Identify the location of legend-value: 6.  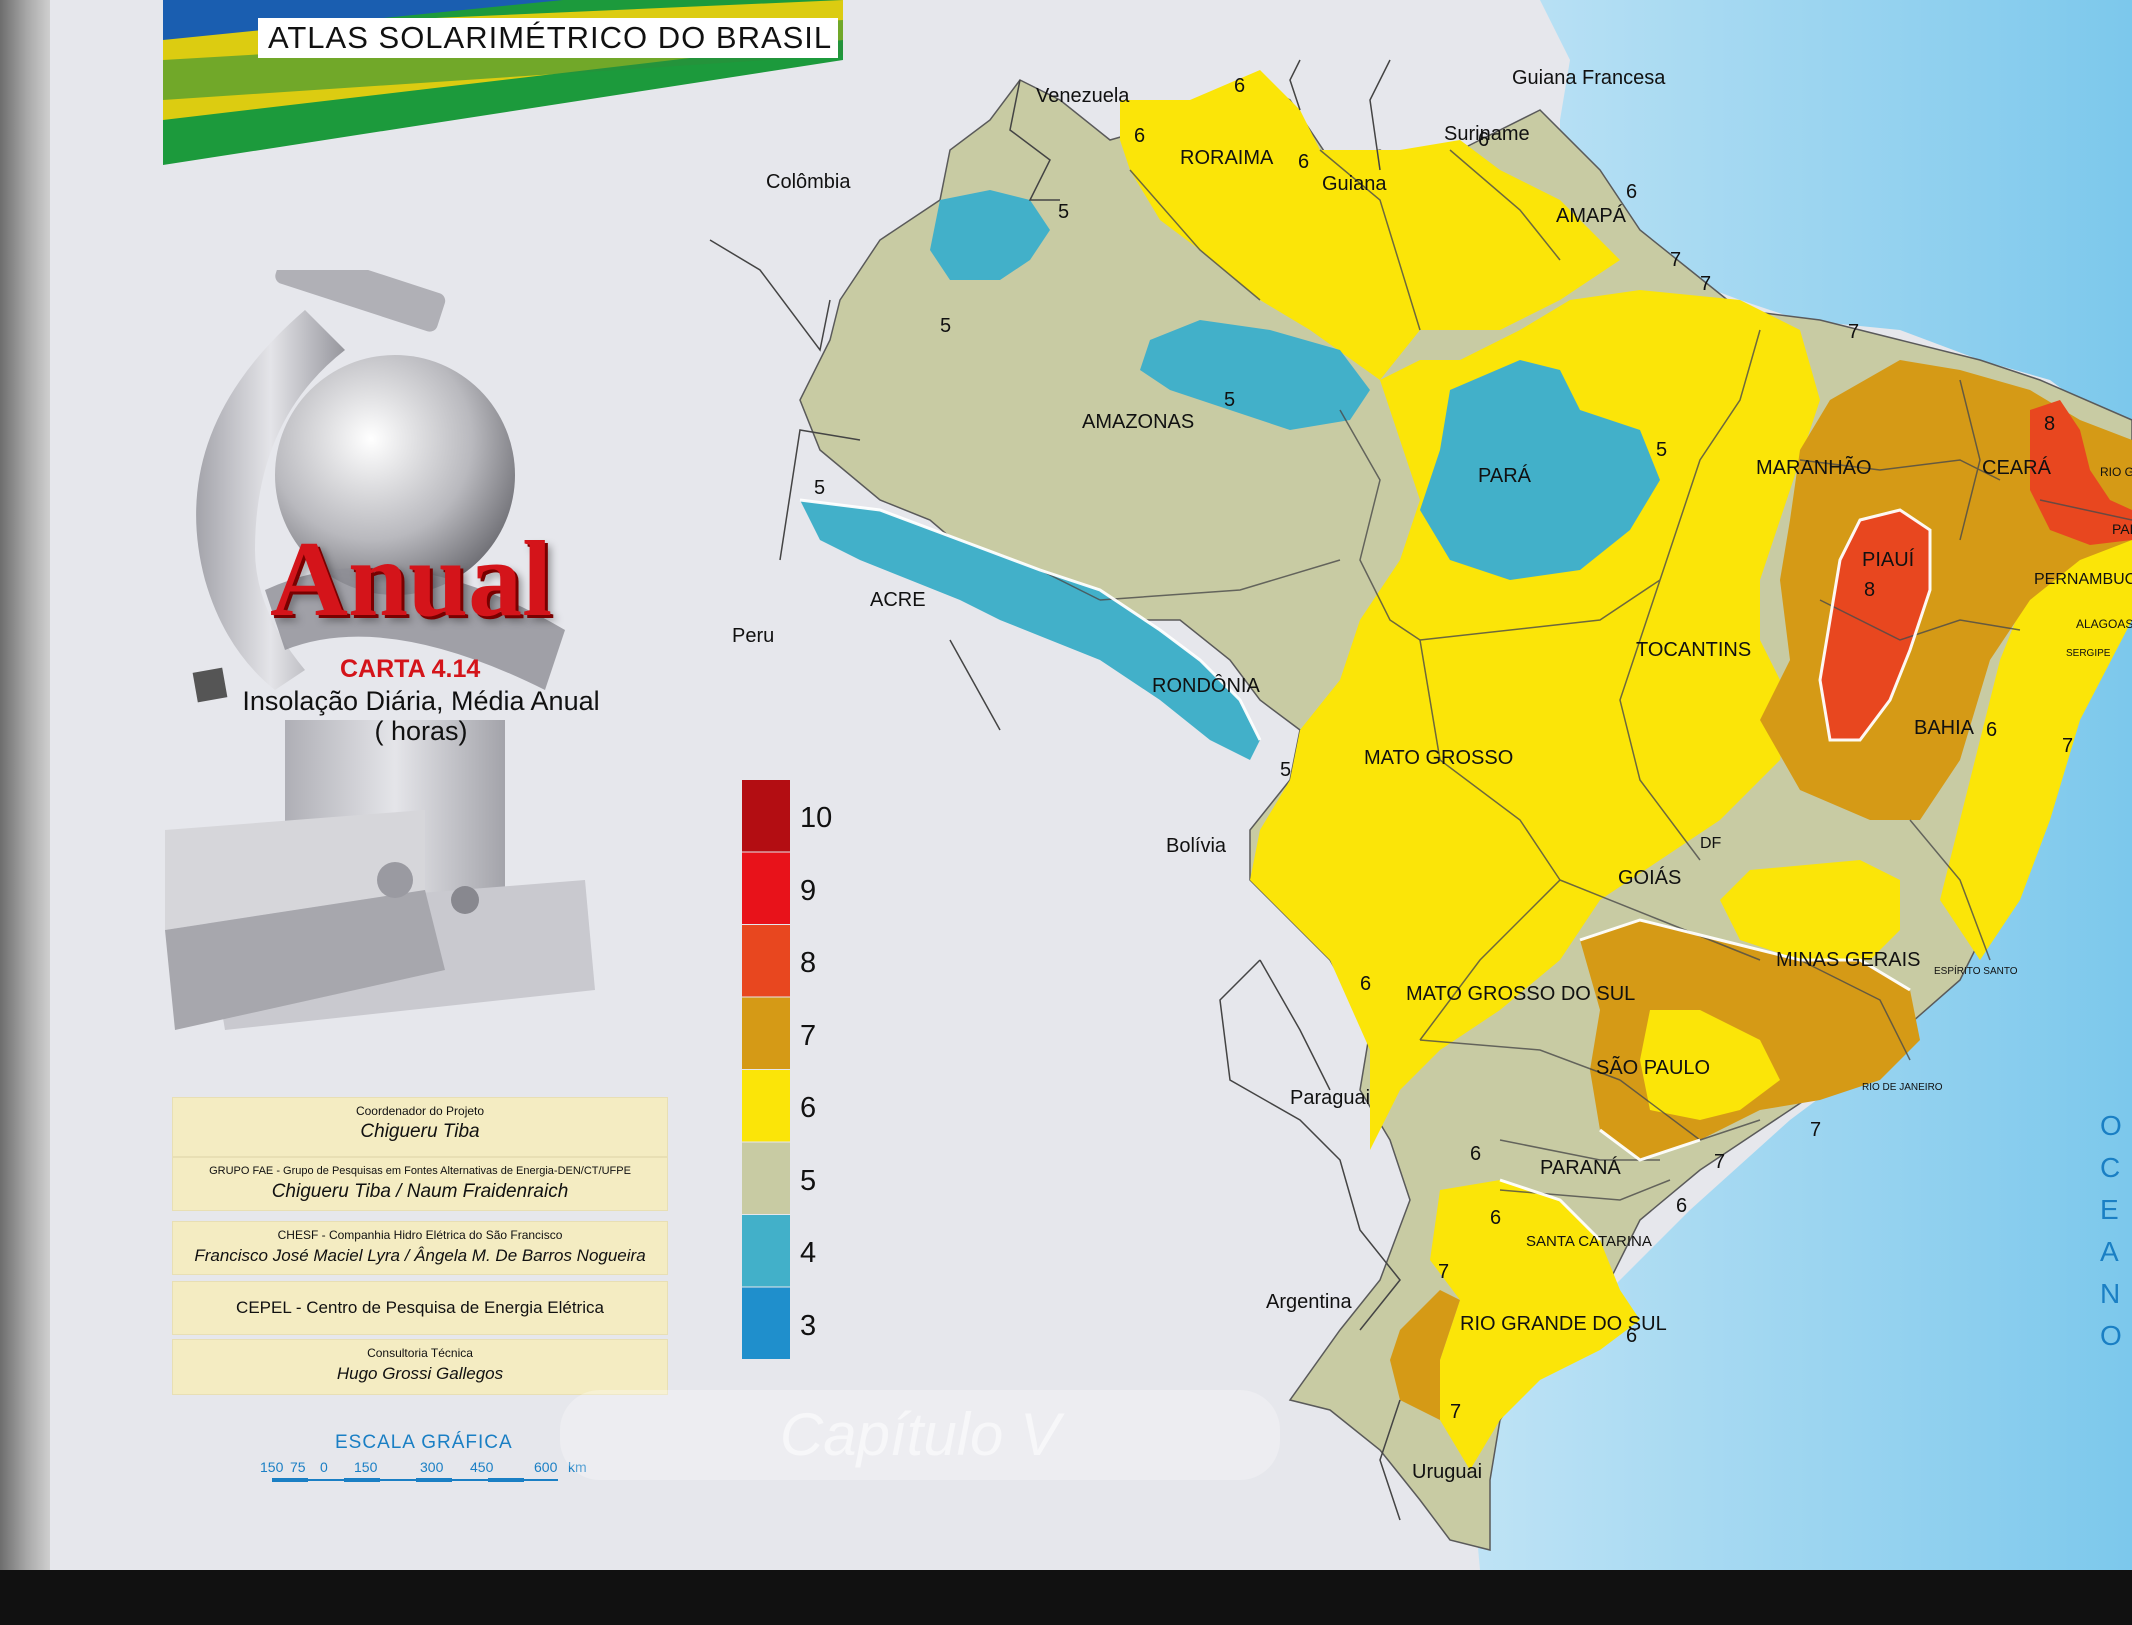
(808, 1108).